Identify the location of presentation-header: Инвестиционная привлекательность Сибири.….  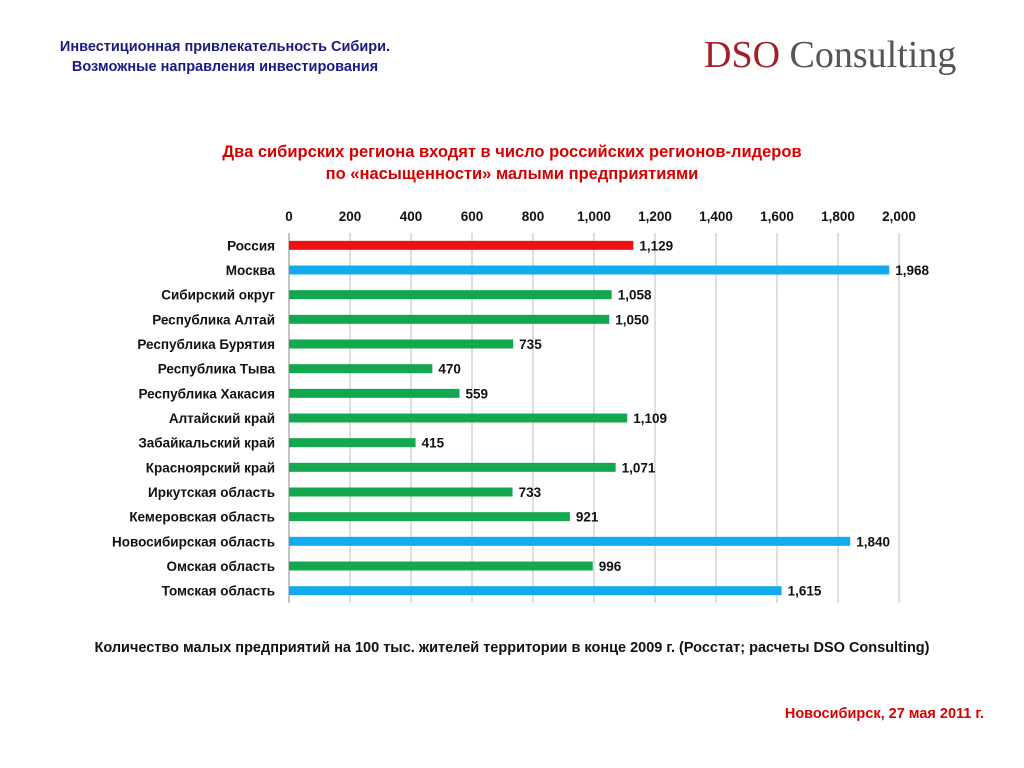
(225, 57).